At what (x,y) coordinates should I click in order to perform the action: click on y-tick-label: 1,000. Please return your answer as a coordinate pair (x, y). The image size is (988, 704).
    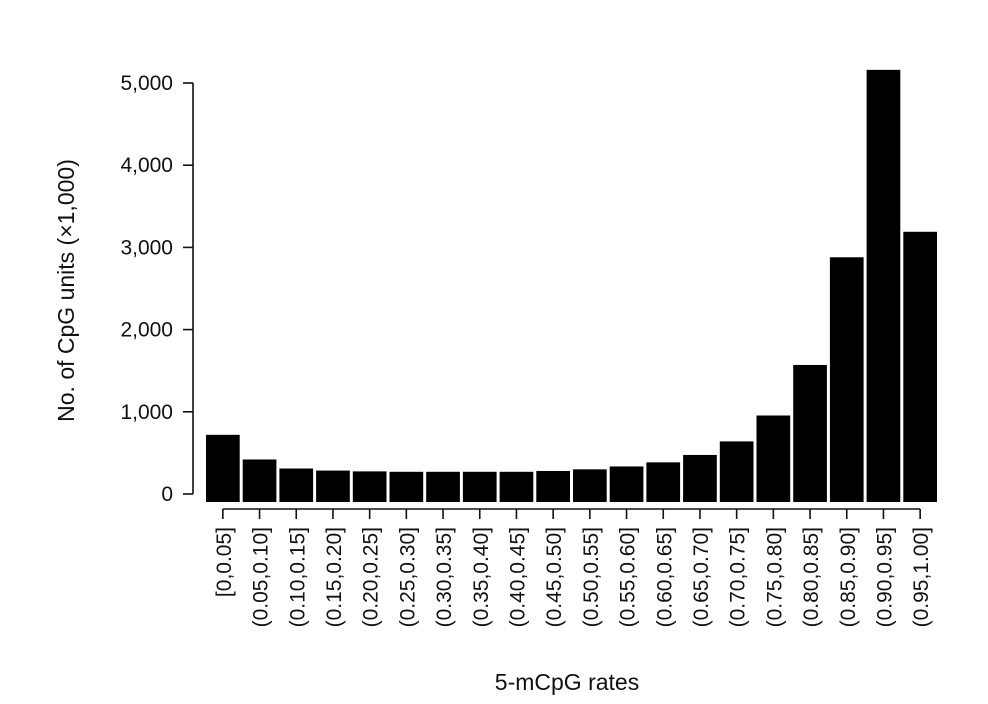
    Looking at the image, I should click on (146, 412).